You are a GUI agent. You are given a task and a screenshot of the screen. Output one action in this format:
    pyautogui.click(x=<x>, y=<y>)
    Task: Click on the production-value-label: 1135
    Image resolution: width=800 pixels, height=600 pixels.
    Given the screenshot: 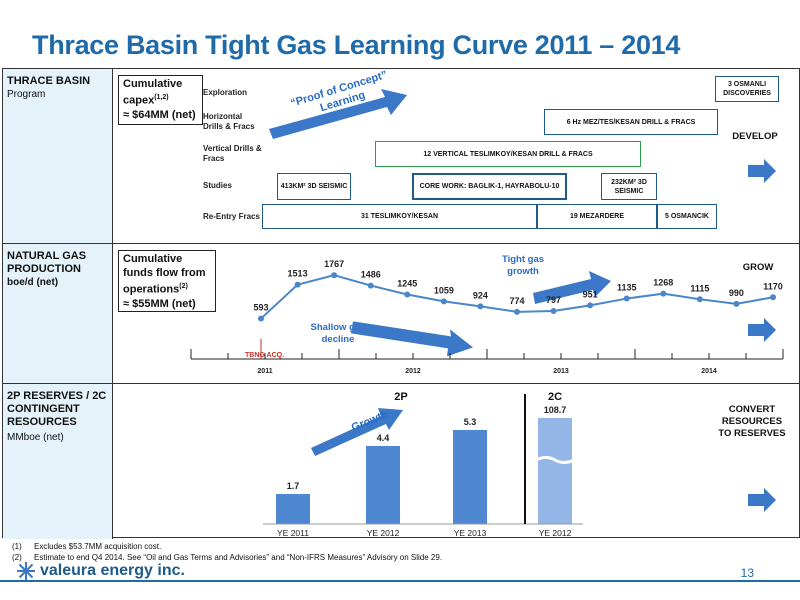 What is the action you would take?
    pyautogui.click(x=627, y=288)
    